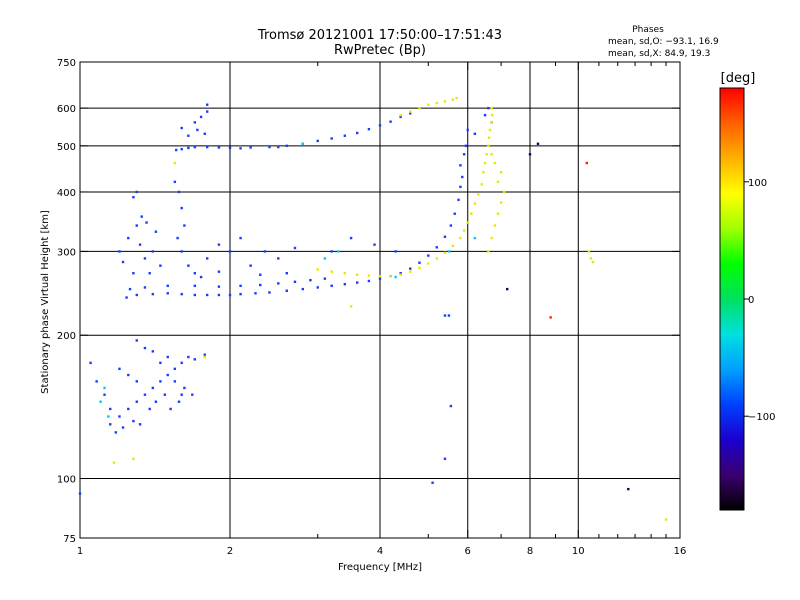  What do you see at coordinates (761, 417) in the screenshot?
I see `colorbar-tick-label: −100` at bounding box center [761, 417].